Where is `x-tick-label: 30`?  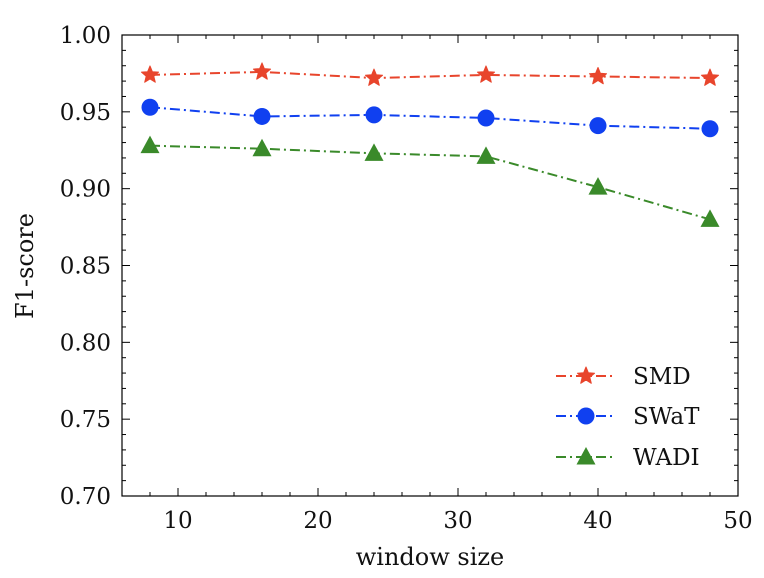
x-tick-label: 30 is located at coordinates (457, 521).